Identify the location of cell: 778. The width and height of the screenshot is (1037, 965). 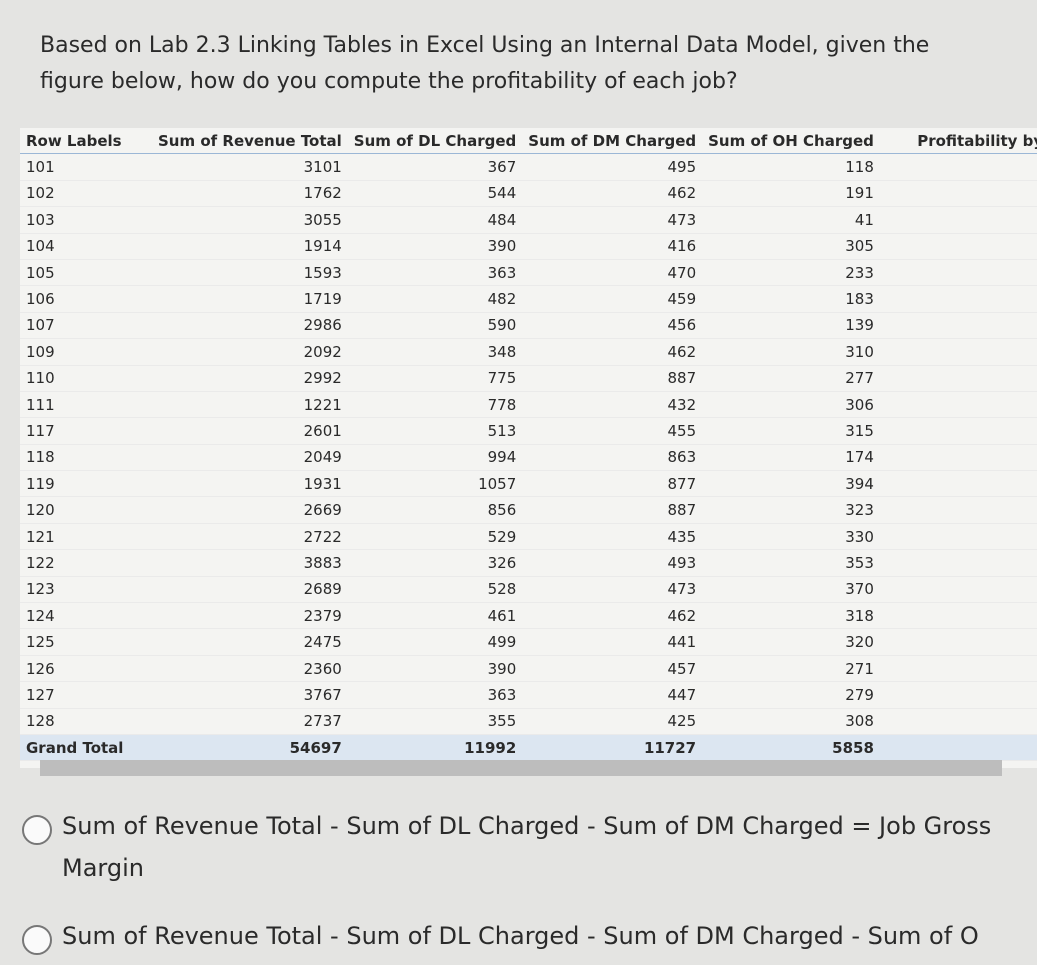
(435, 405).